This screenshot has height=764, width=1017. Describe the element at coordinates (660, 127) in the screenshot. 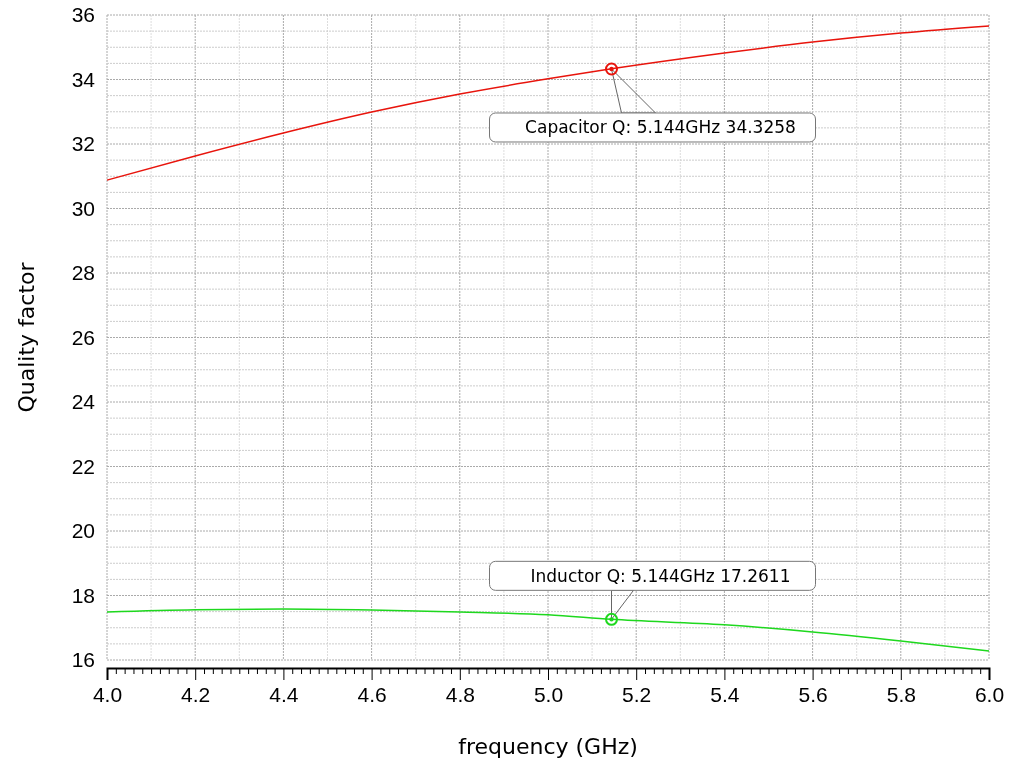

I see `annotation: Capacitor Q: 5.144GHz 34.3258` at that location.